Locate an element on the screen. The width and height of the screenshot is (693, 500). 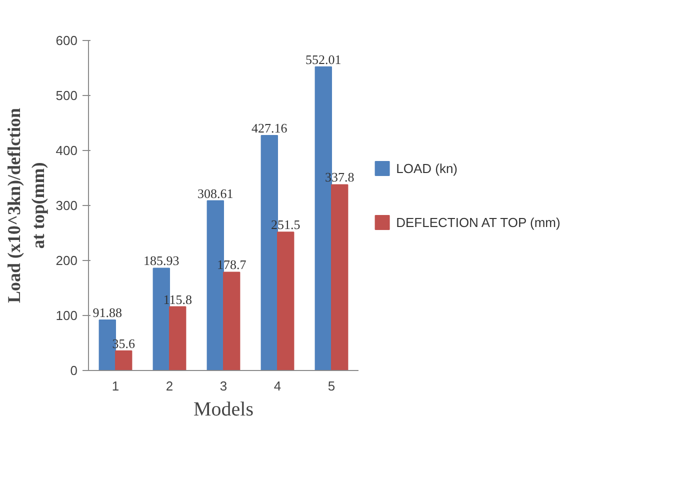
data-label: 552.01 is located at coordinates (324, 59).